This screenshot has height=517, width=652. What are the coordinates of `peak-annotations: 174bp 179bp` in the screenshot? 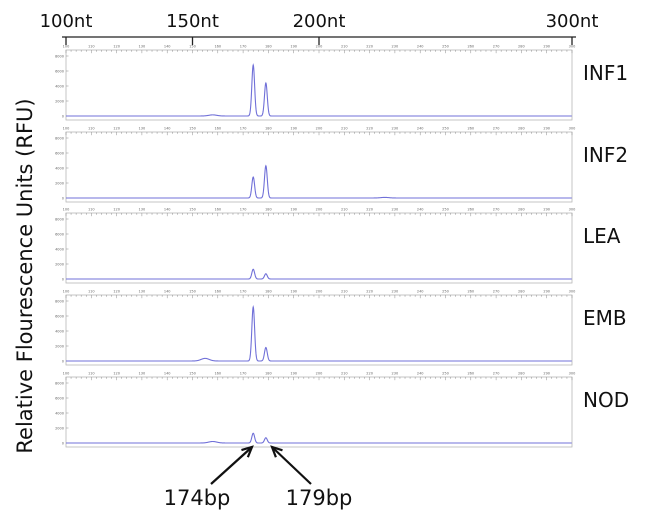 It's located at (258, 477).